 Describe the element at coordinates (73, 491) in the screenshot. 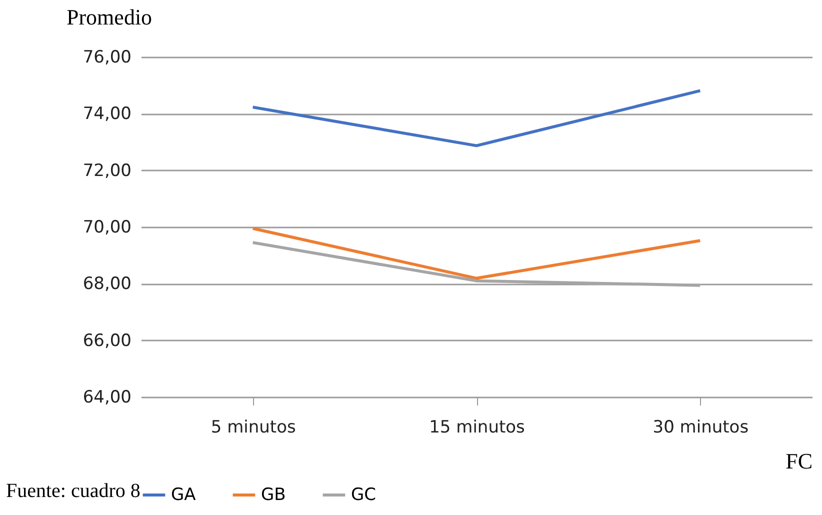

I see `source-note: Fuente: cuadro 8` at that location.